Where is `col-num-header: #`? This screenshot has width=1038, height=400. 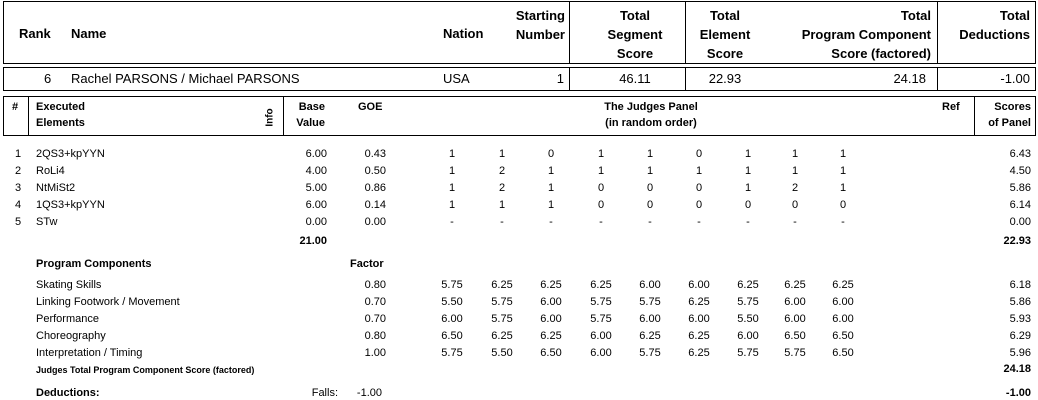 col-num-header: # is located at coordinates (15, 107).